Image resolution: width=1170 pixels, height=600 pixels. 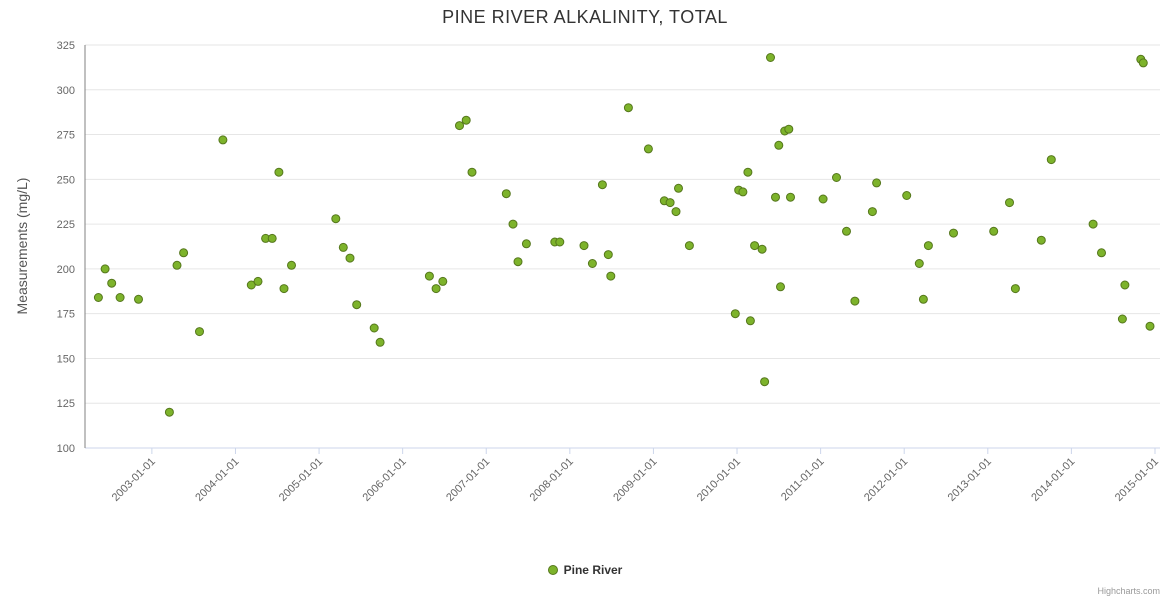 What do you see at coordinates (585, 17) in the screenshot?
I see `chart-title: PINE RIVER ALKALINITY, TOTAL` at bounding box center [585, 17].